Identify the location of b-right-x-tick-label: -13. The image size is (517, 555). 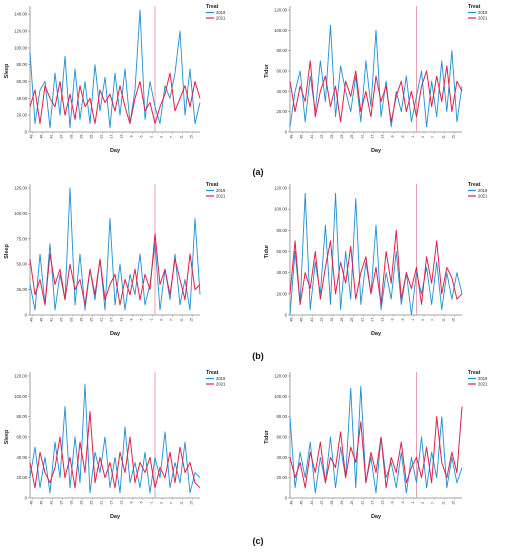
(383, 319).